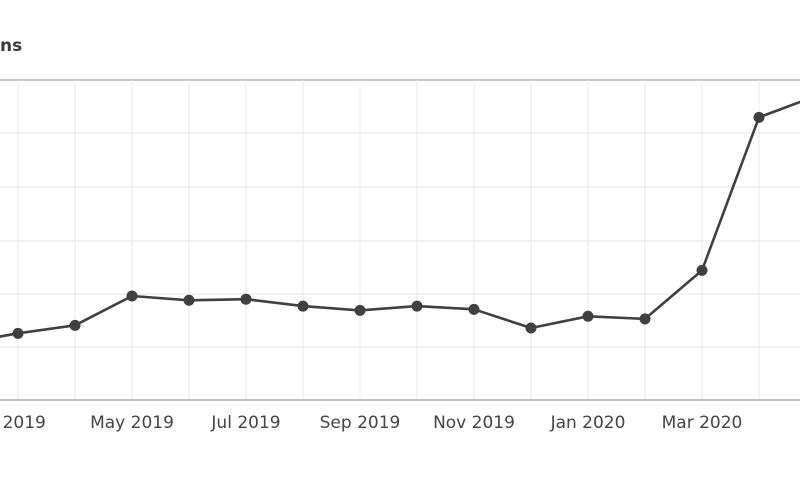 This screenshot has height=480, width=800. I want to click on x-tick-label-3: Sep 2019, so click(360, 423).